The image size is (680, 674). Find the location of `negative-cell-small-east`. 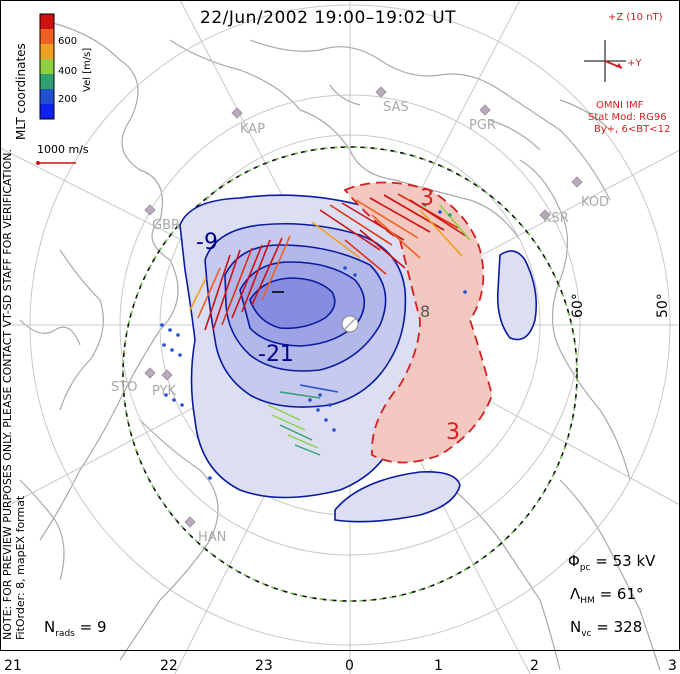

negative-cell-small-east is located at coordinates (517, 295).